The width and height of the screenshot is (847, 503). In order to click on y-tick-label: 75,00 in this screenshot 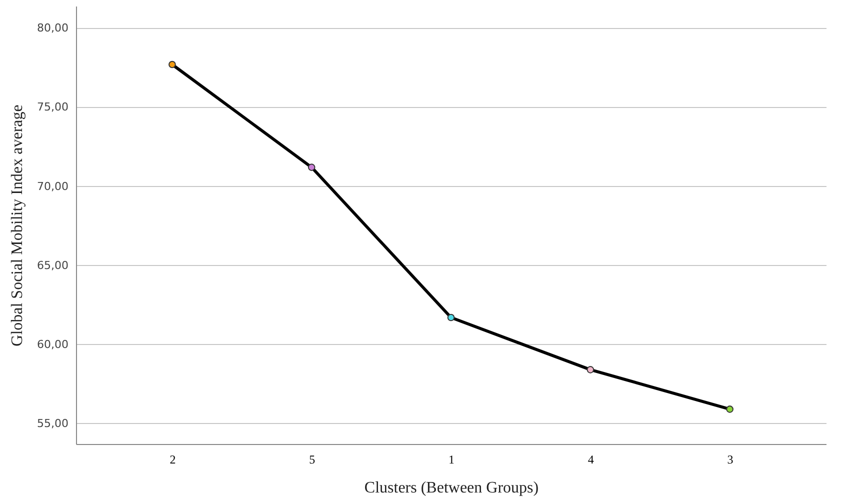, I will do `click(52, 107)`.